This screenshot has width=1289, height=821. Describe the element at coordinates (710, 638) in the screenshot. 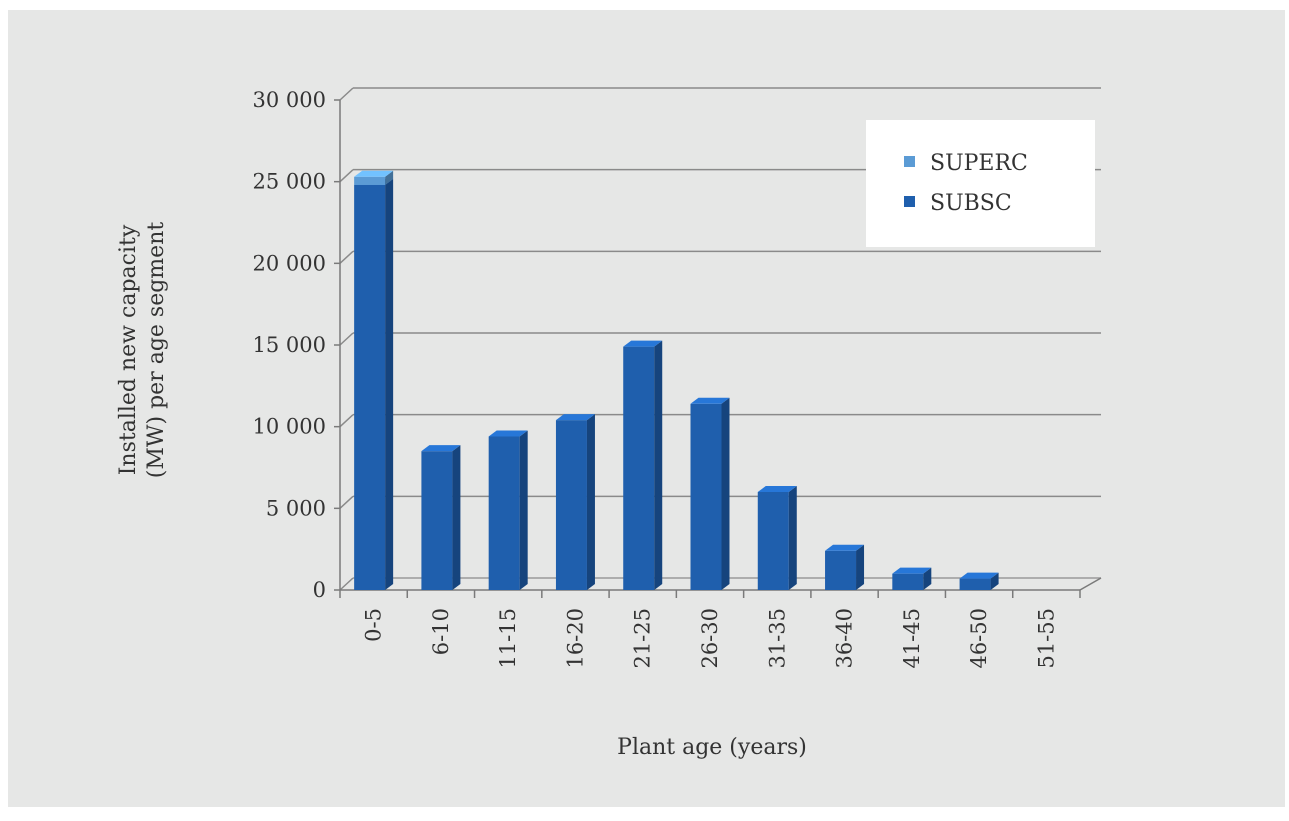

I see `x-tick-label: 26-30` at that location.